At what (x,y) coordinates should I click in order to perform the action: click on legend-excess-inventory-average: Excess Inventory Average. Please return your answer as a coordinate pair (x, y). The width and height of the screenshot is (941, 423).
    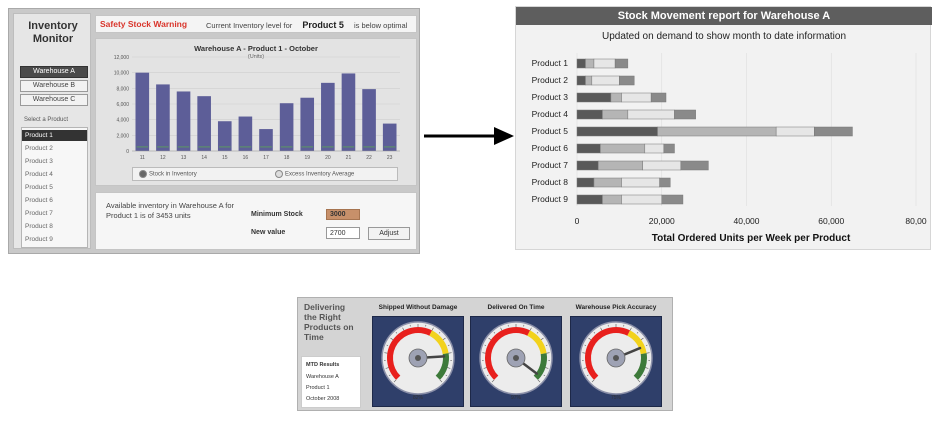
    Looking at the image, I should click on (314, 174).